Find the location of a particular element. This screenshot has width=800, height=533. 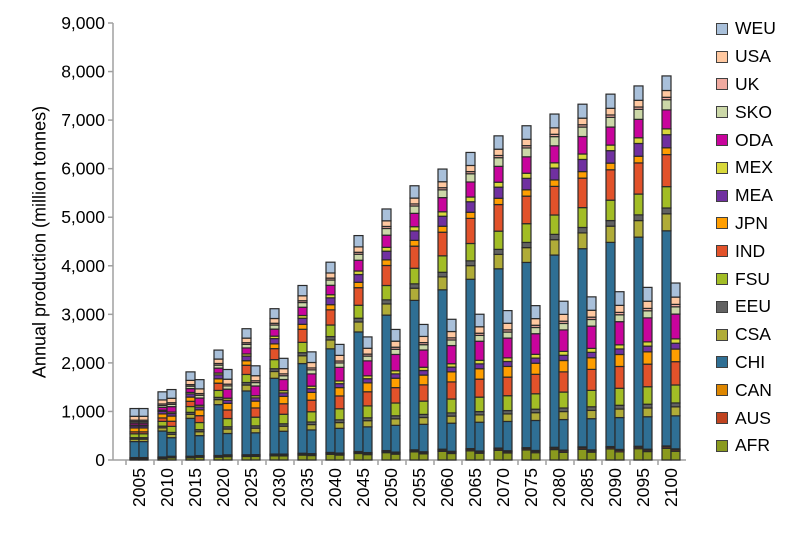

legend-item-eeu: EEU is located at coordinates (746, 307).